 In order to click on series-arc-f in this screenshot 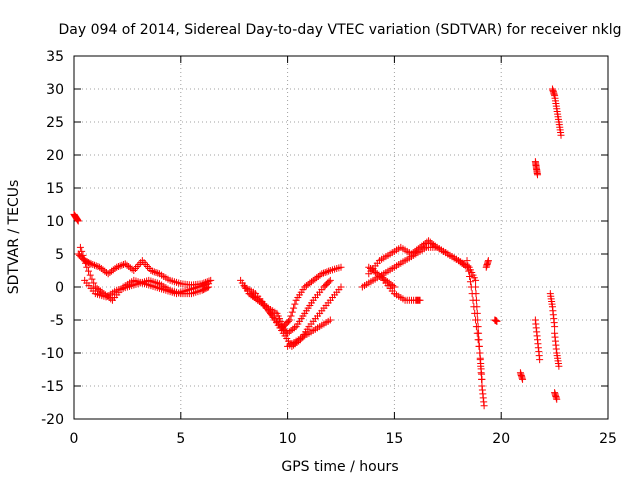, I will do `click(289, 306)`.